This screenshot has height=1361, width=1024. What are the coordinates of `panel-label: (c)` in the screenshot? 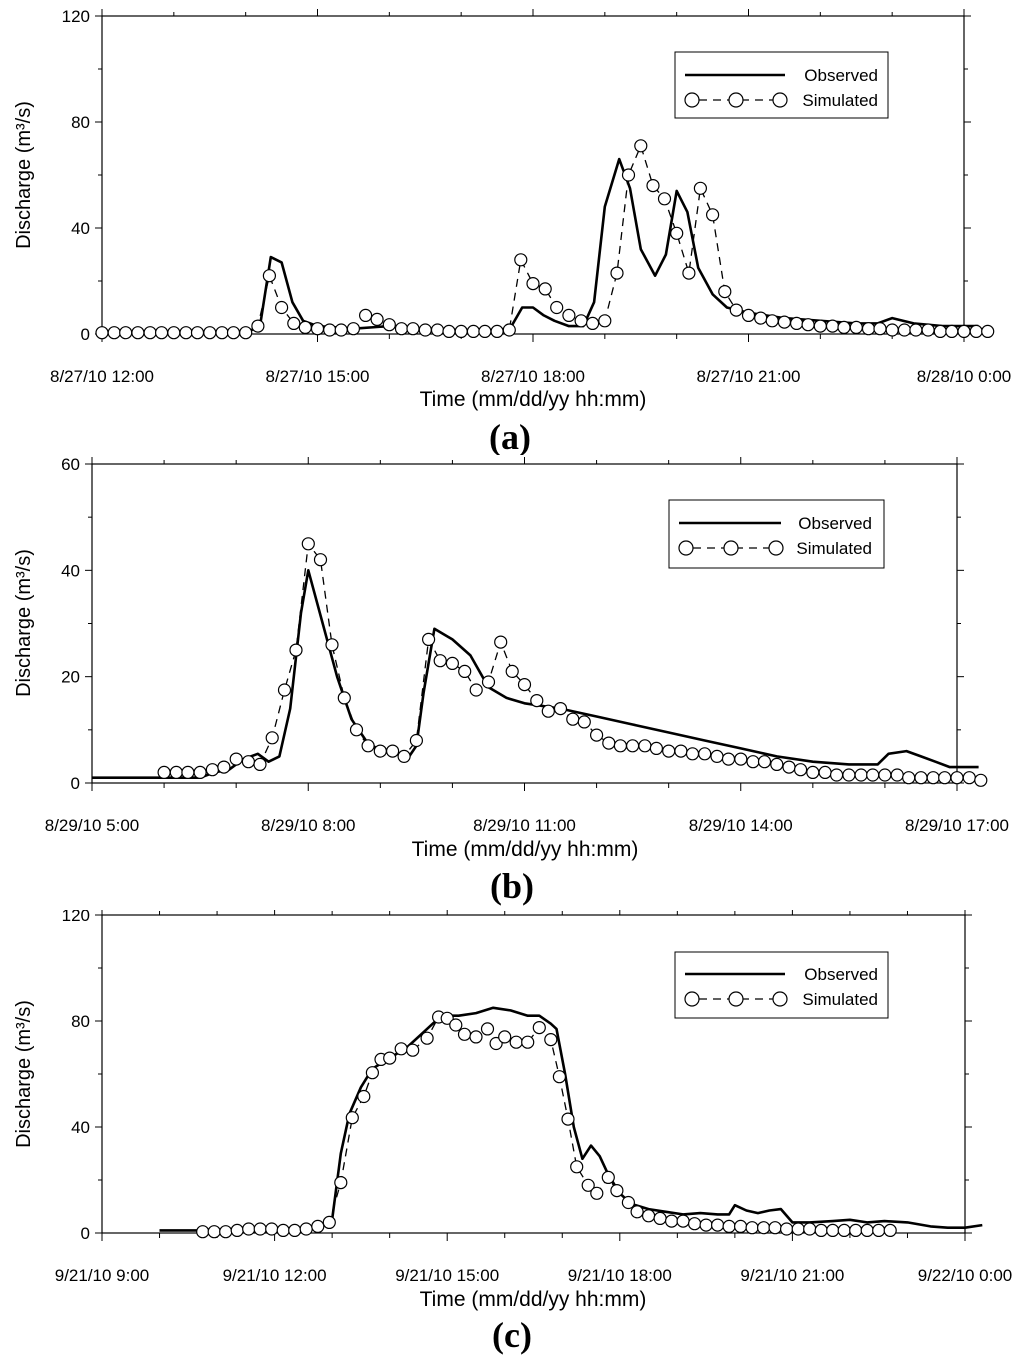 It's located at (512, 1335).